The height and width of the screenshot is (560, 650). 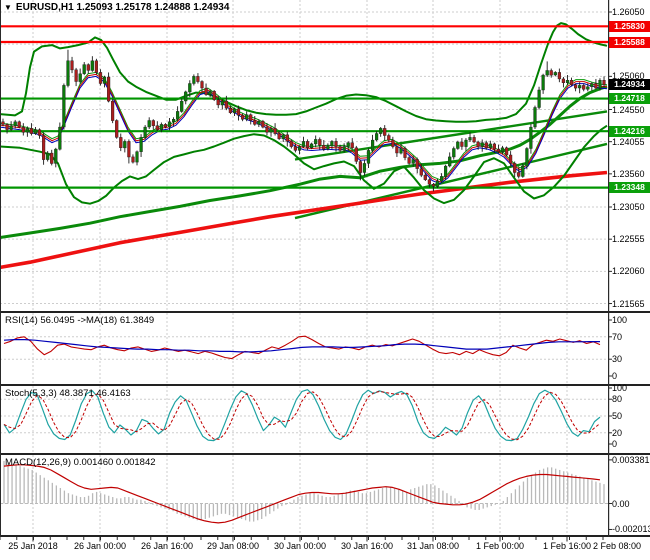 What do you see at coordinates (451, 135) in the screenshot?
I see `trendline` at bounding box center [451, 135].